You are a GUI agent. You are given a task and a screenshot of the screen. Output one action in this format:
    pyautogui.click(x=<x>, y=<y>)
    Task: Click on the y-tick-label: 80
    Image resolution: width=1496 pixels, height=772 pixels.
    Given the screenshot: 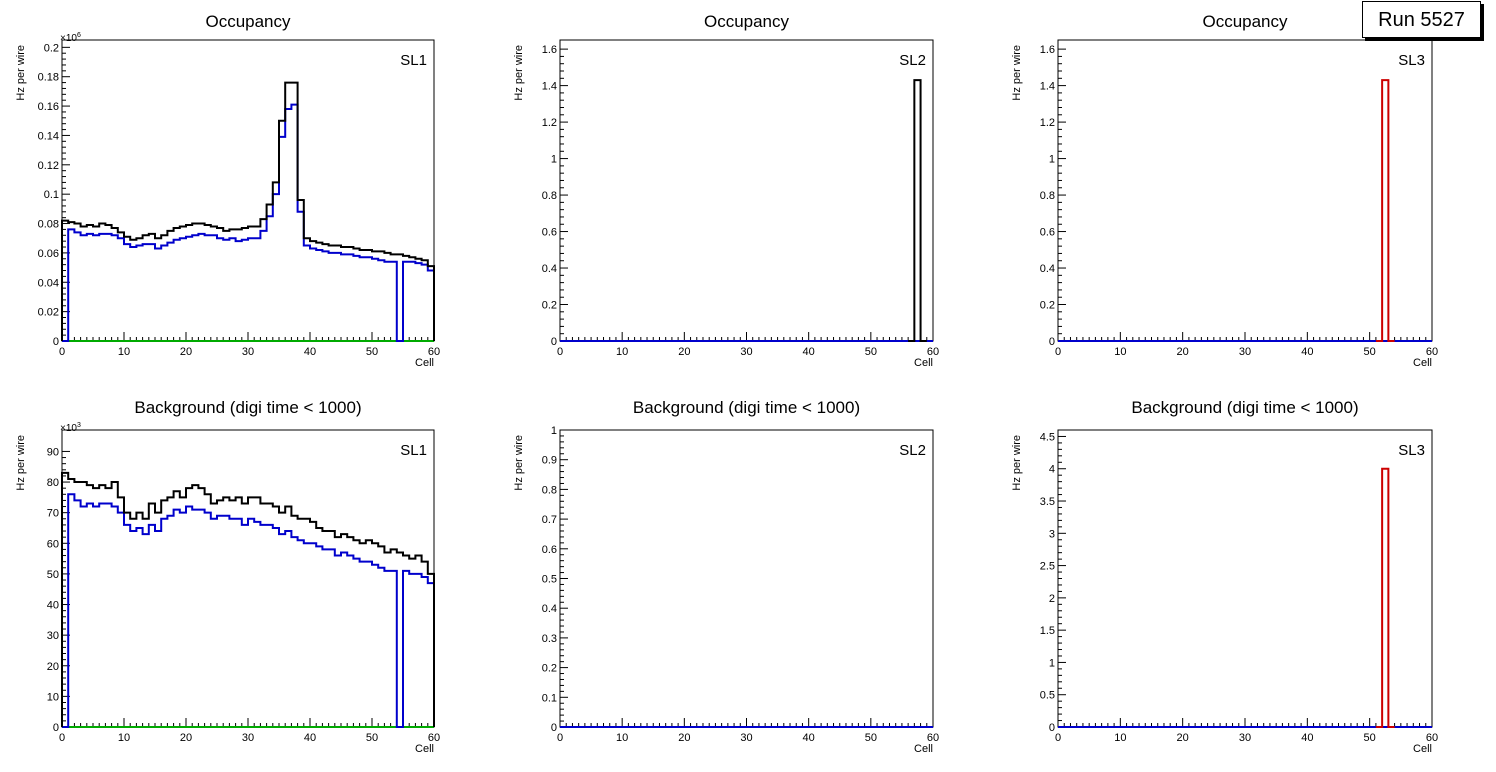 What is the action you would take?
    pyautogui.click(x=53, y=483)
    